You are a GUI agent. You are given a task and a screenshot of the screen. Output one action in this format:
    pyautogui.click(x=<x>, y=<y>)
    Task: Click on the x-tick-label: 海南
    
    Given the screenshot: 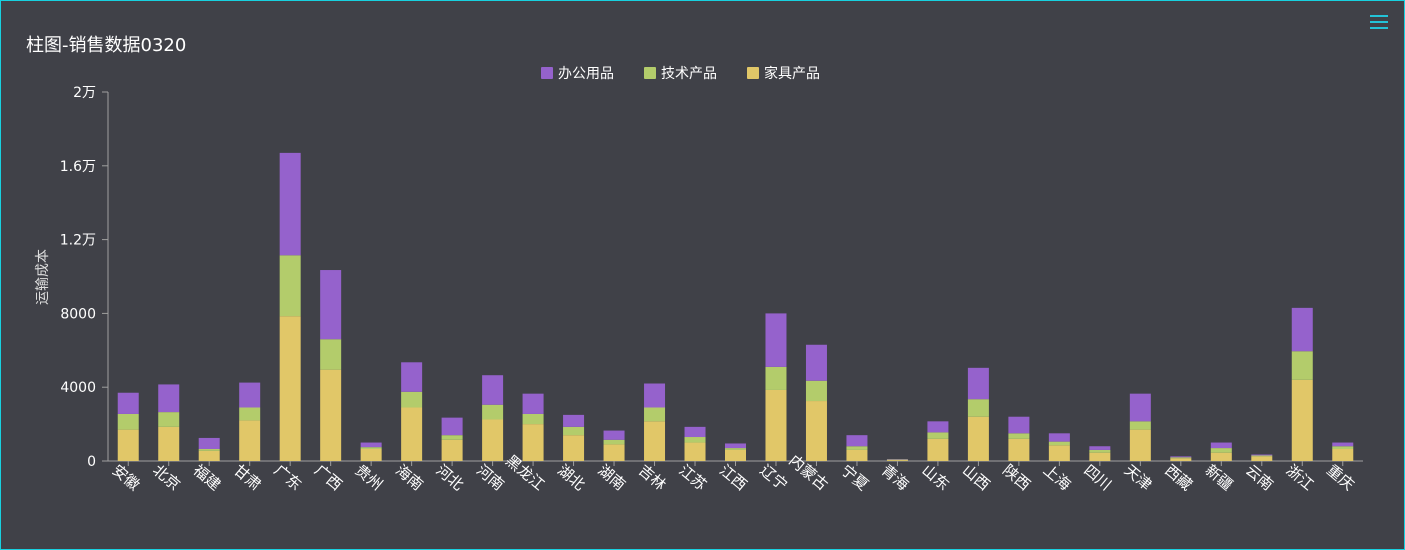 What is the action you would take?
    pyautogui.click(x=409, y=477)
    